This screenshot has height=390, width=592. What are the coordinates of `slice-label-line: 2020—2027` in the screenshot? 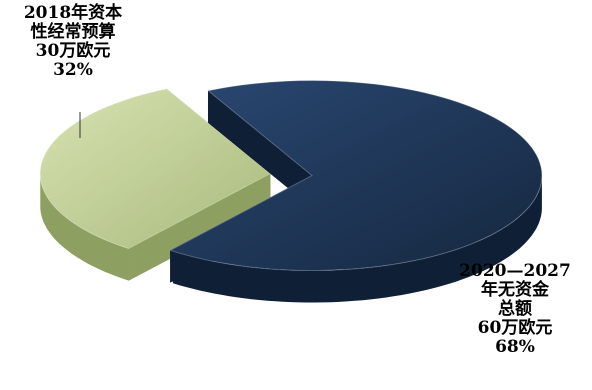 It's located at (515, 271).